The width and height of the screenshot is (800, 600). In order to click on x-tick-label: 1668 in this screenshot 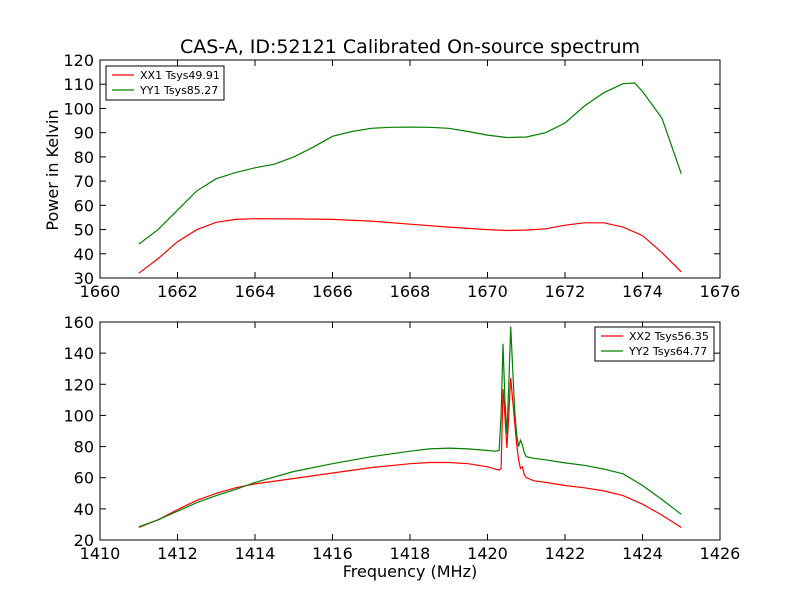, I will do `click(410, 291)`.